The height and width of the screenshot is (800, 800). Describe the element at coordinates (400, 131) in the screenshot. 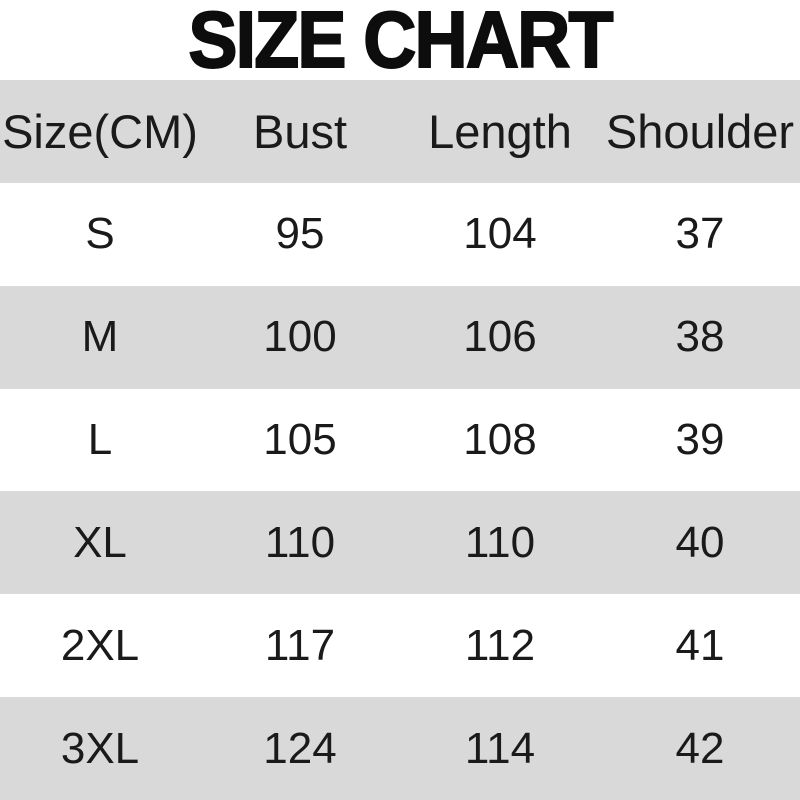

I see `table-header-row: Size(CM) Bust Length Shoulder` at that location.